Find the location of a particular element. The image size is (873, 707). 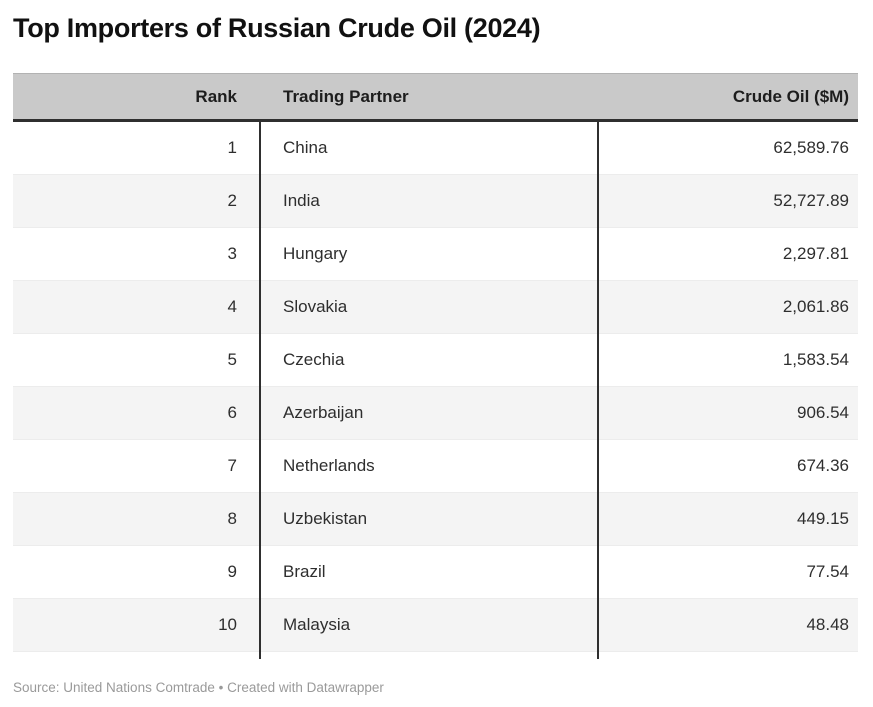

partner-cell: Brazil is located at coordinates (304, 572).